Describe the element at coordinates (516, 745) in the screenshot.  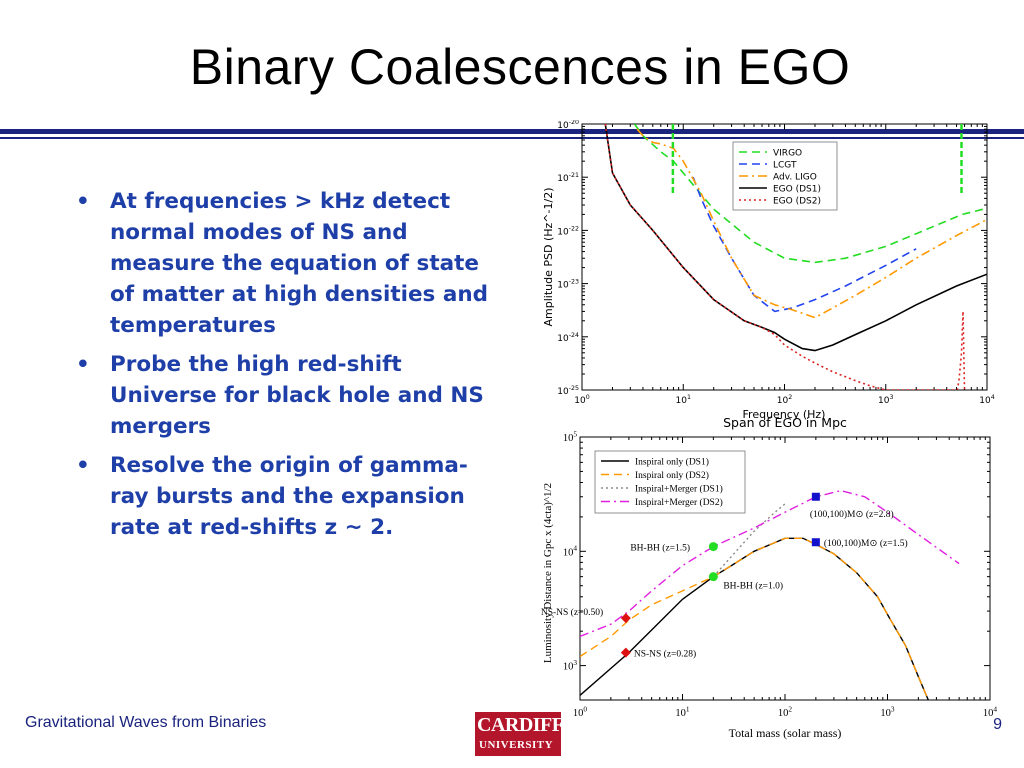
I see `logo-line2: UNIVERSITY` at that location.